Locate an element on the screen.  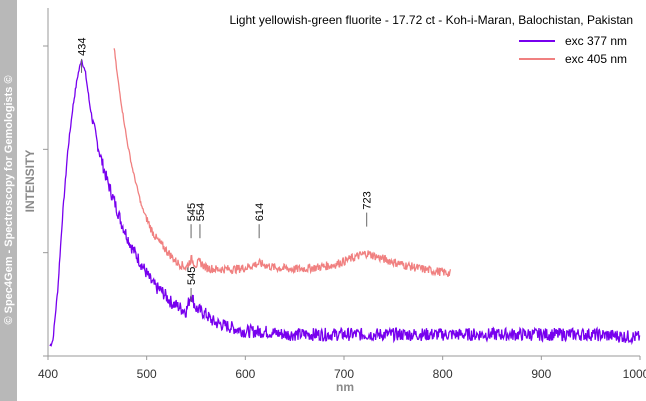
x-tick-label: 600 is located at coordinates (245, 374).